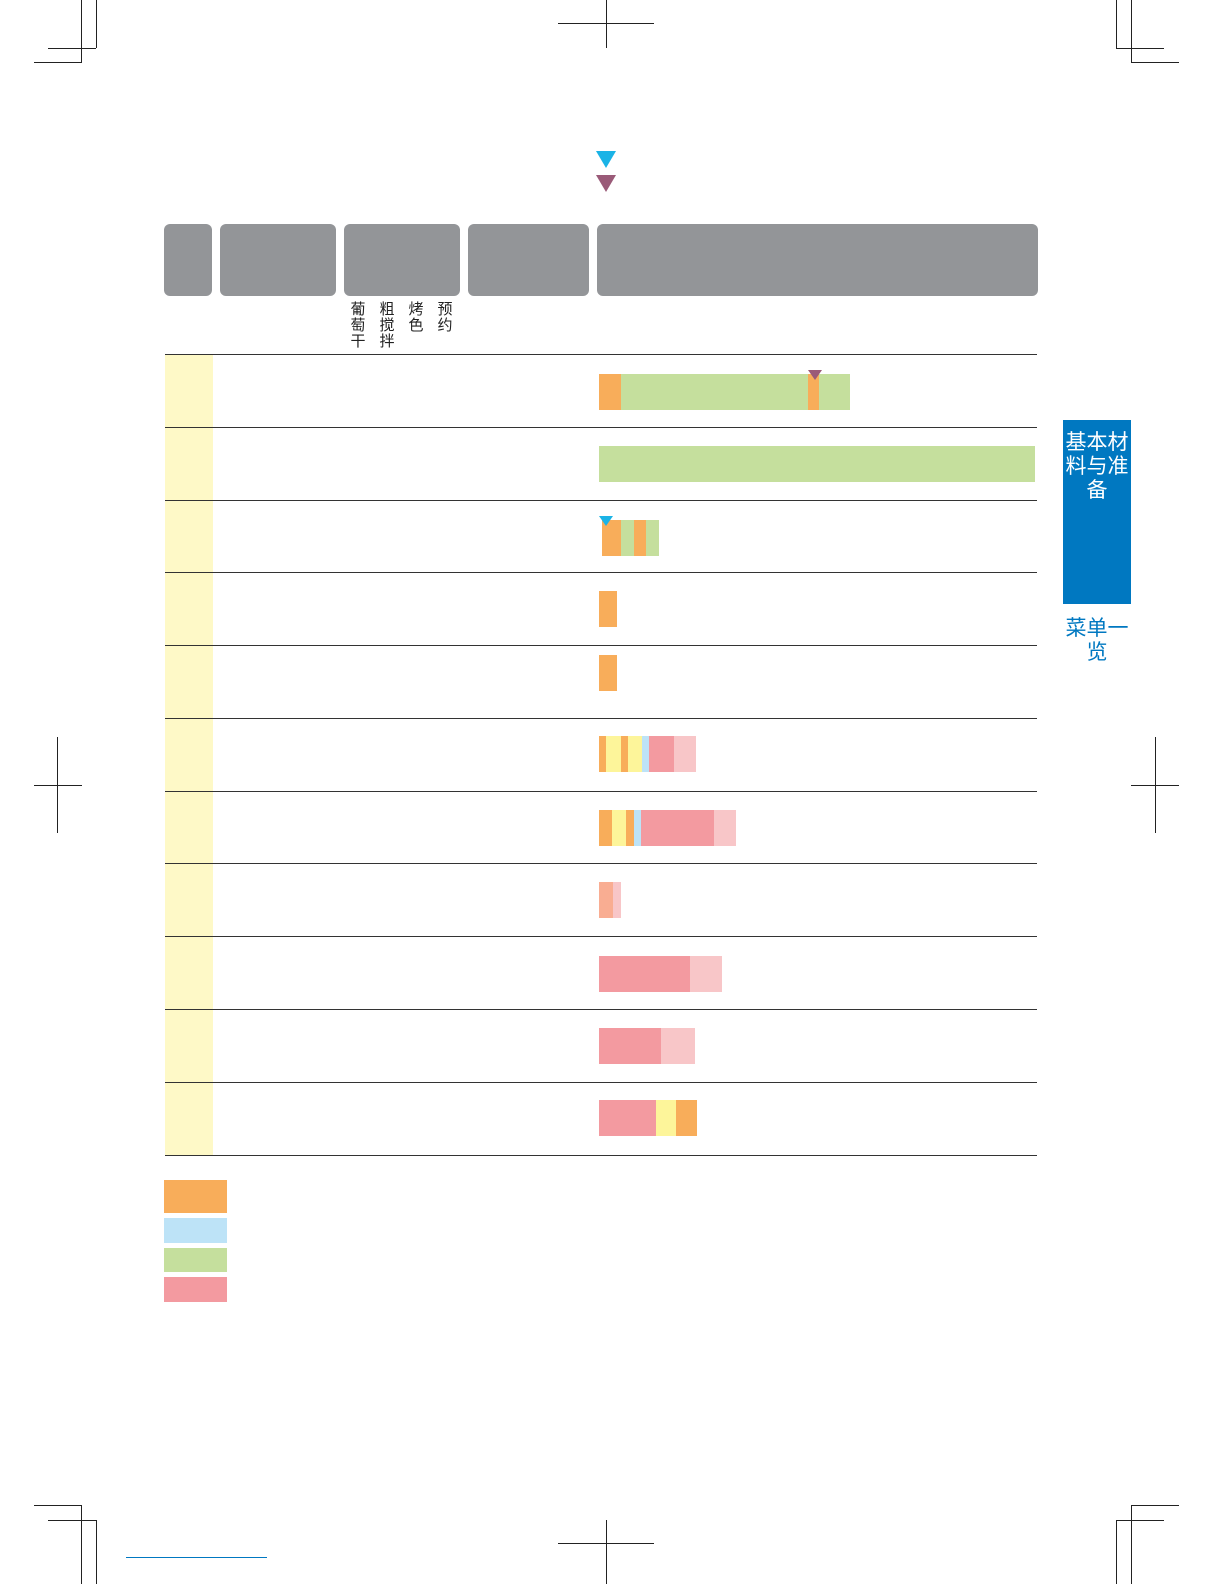 The height and width of the screenshot is (1584, 1224). What do you see at coordinates (528, 260) in the screenshot?
I see `header-cell-time` at bounding box center [528, 260].